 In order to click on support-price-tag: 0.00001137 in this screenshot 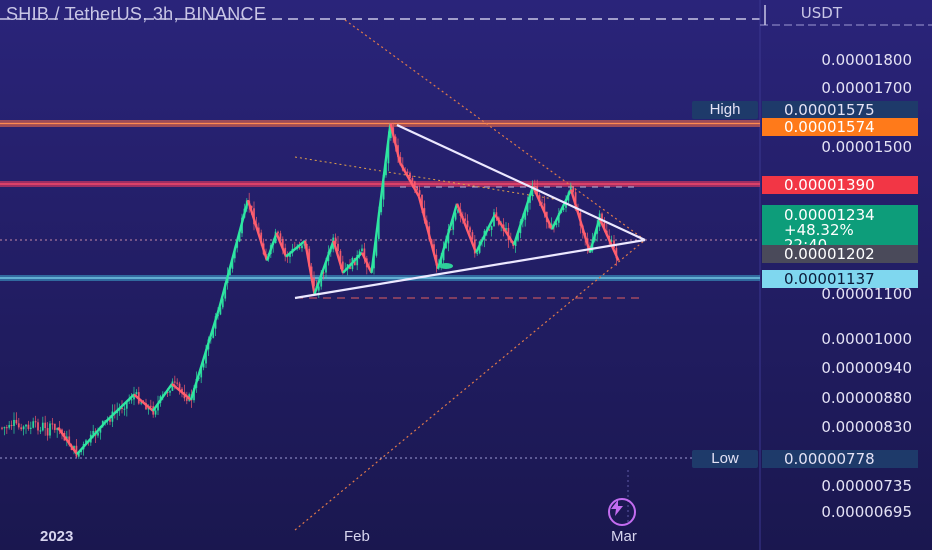, I will do `click(840, 279)`.